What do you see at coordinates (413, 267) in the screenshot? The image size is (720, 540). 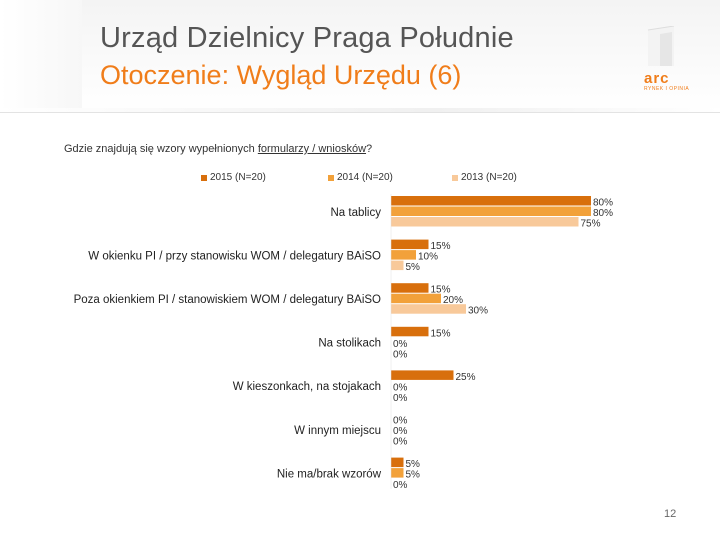 I see `data-label-2013-n-20-1: 5%` at bounding box center [413, 267].